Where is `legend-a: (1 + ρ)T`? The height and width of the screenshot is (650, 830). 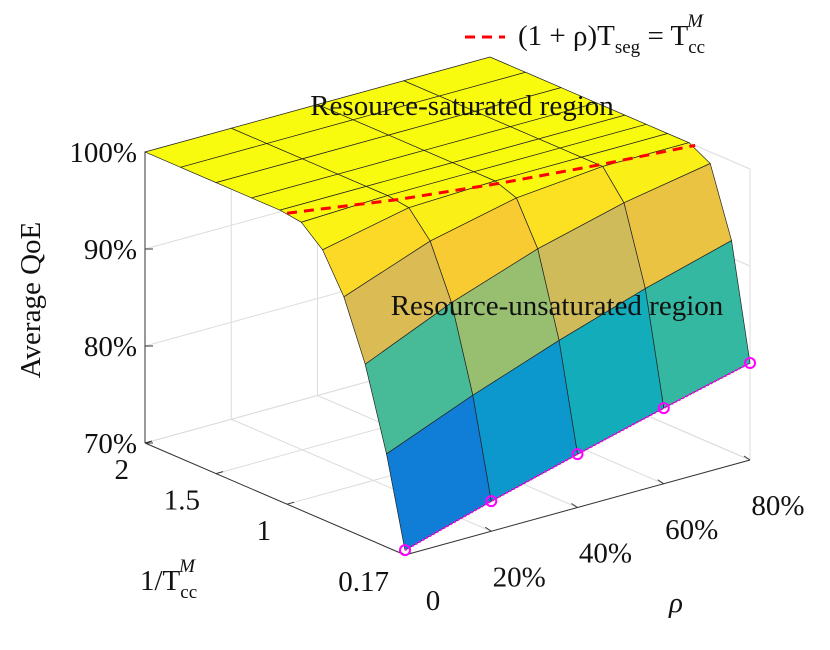 legend-a: (1 + ρ)T is located at coordinates (566, 36).